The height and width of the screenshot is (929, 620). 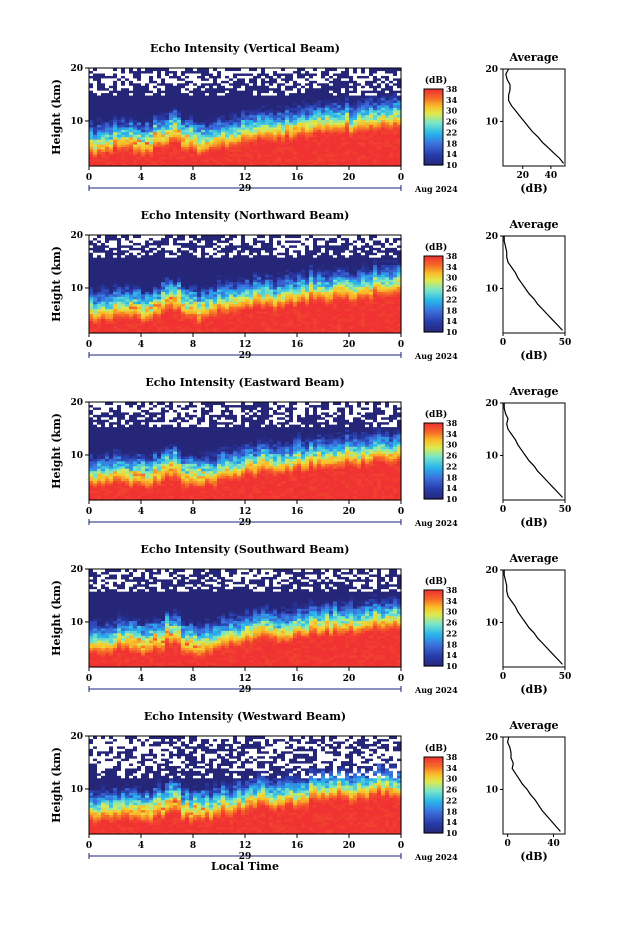 I want to click on x-tick-label: 4, so click(x=141, y=178).